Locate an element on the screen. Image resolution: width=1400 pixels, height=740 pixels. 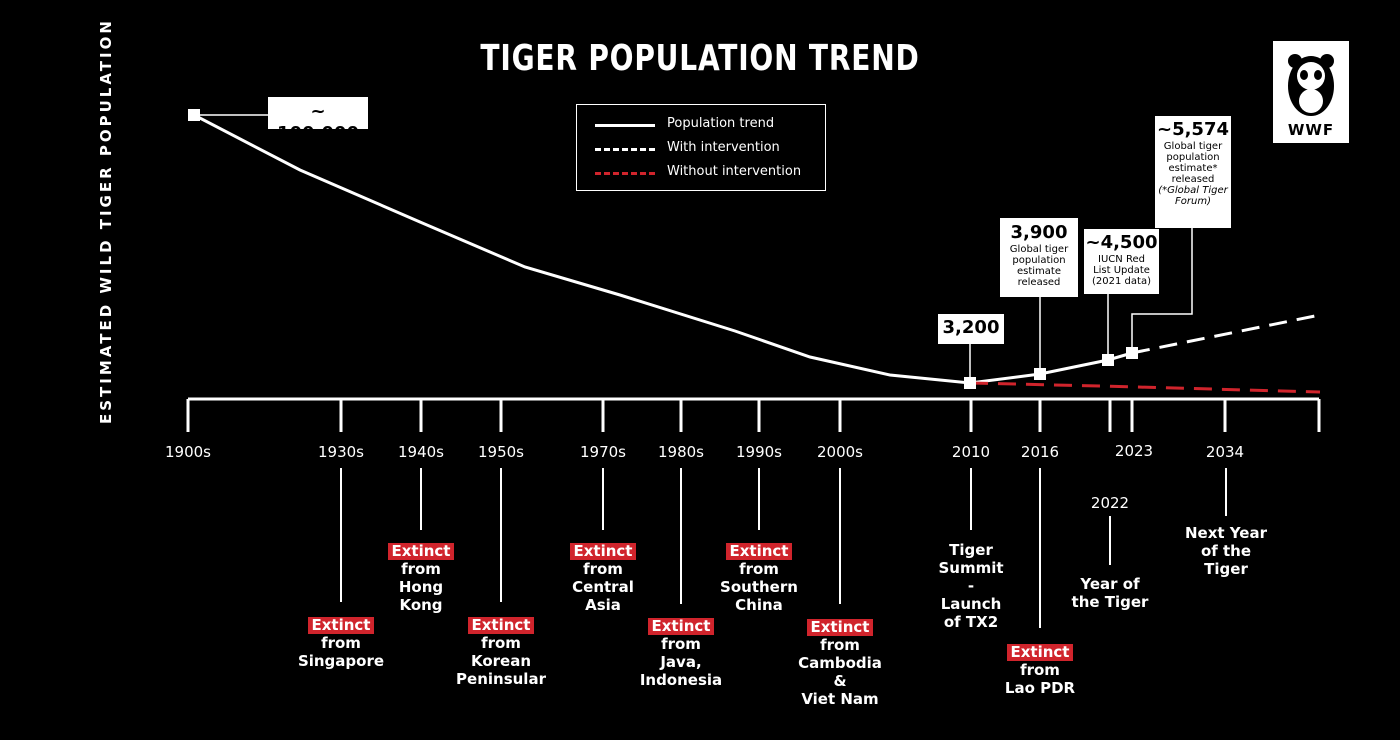
event-1940s: Extinct from Hong Kong is located at coordinates (421, 578).